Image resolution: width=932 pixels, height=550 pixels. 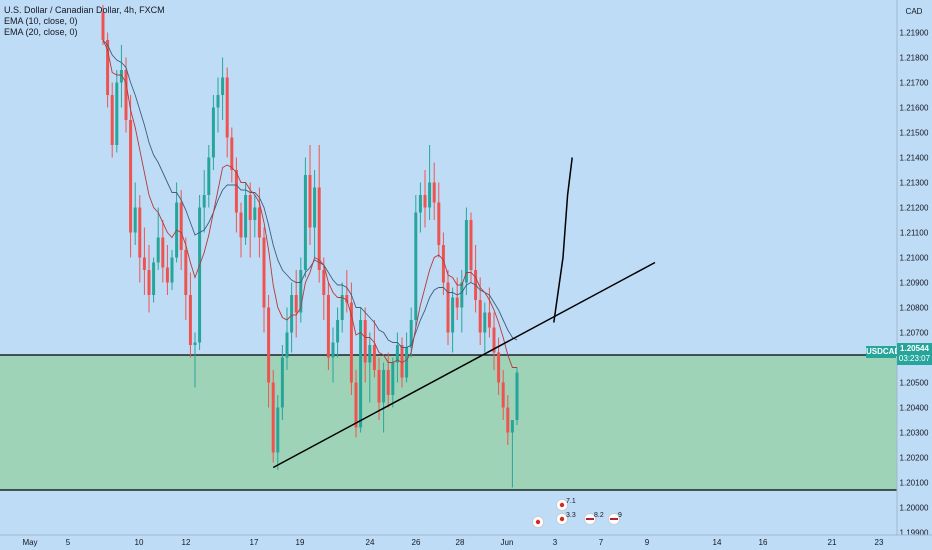 I want to click on legend-ema20: EMA (20, close, 0), so click(x=41, y=32).